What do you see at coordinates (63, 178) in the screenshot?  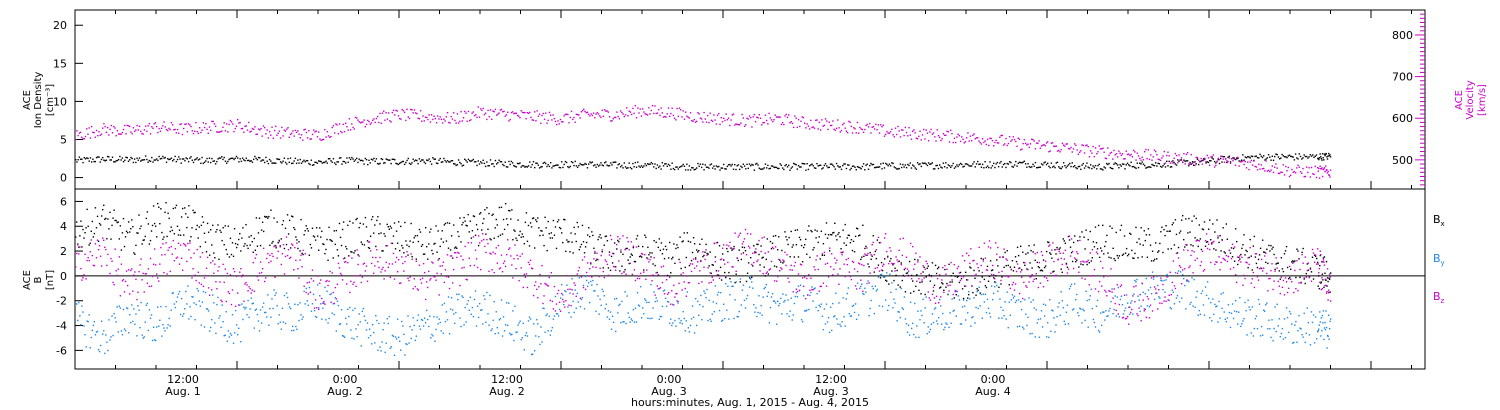 I see `density-tick-label: 0` at bounding box center [63, 178].